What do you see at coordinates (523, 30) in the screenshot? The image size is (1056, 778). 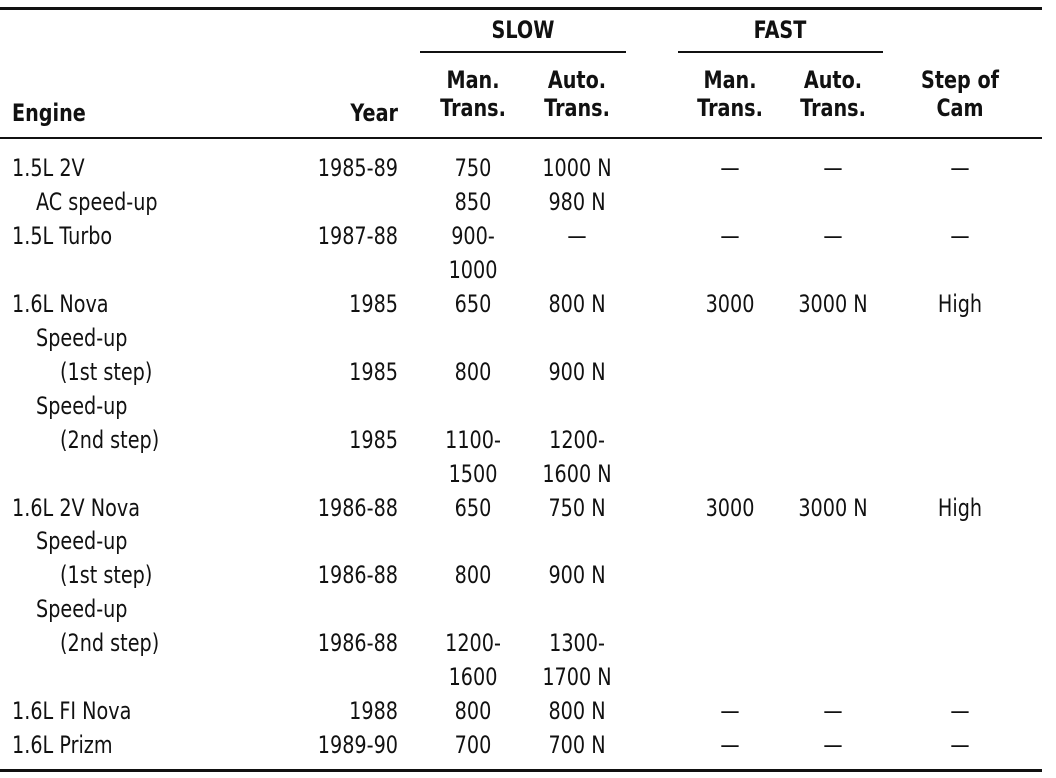 I see `group-header: SLOW` at bounding box center [523, 30].